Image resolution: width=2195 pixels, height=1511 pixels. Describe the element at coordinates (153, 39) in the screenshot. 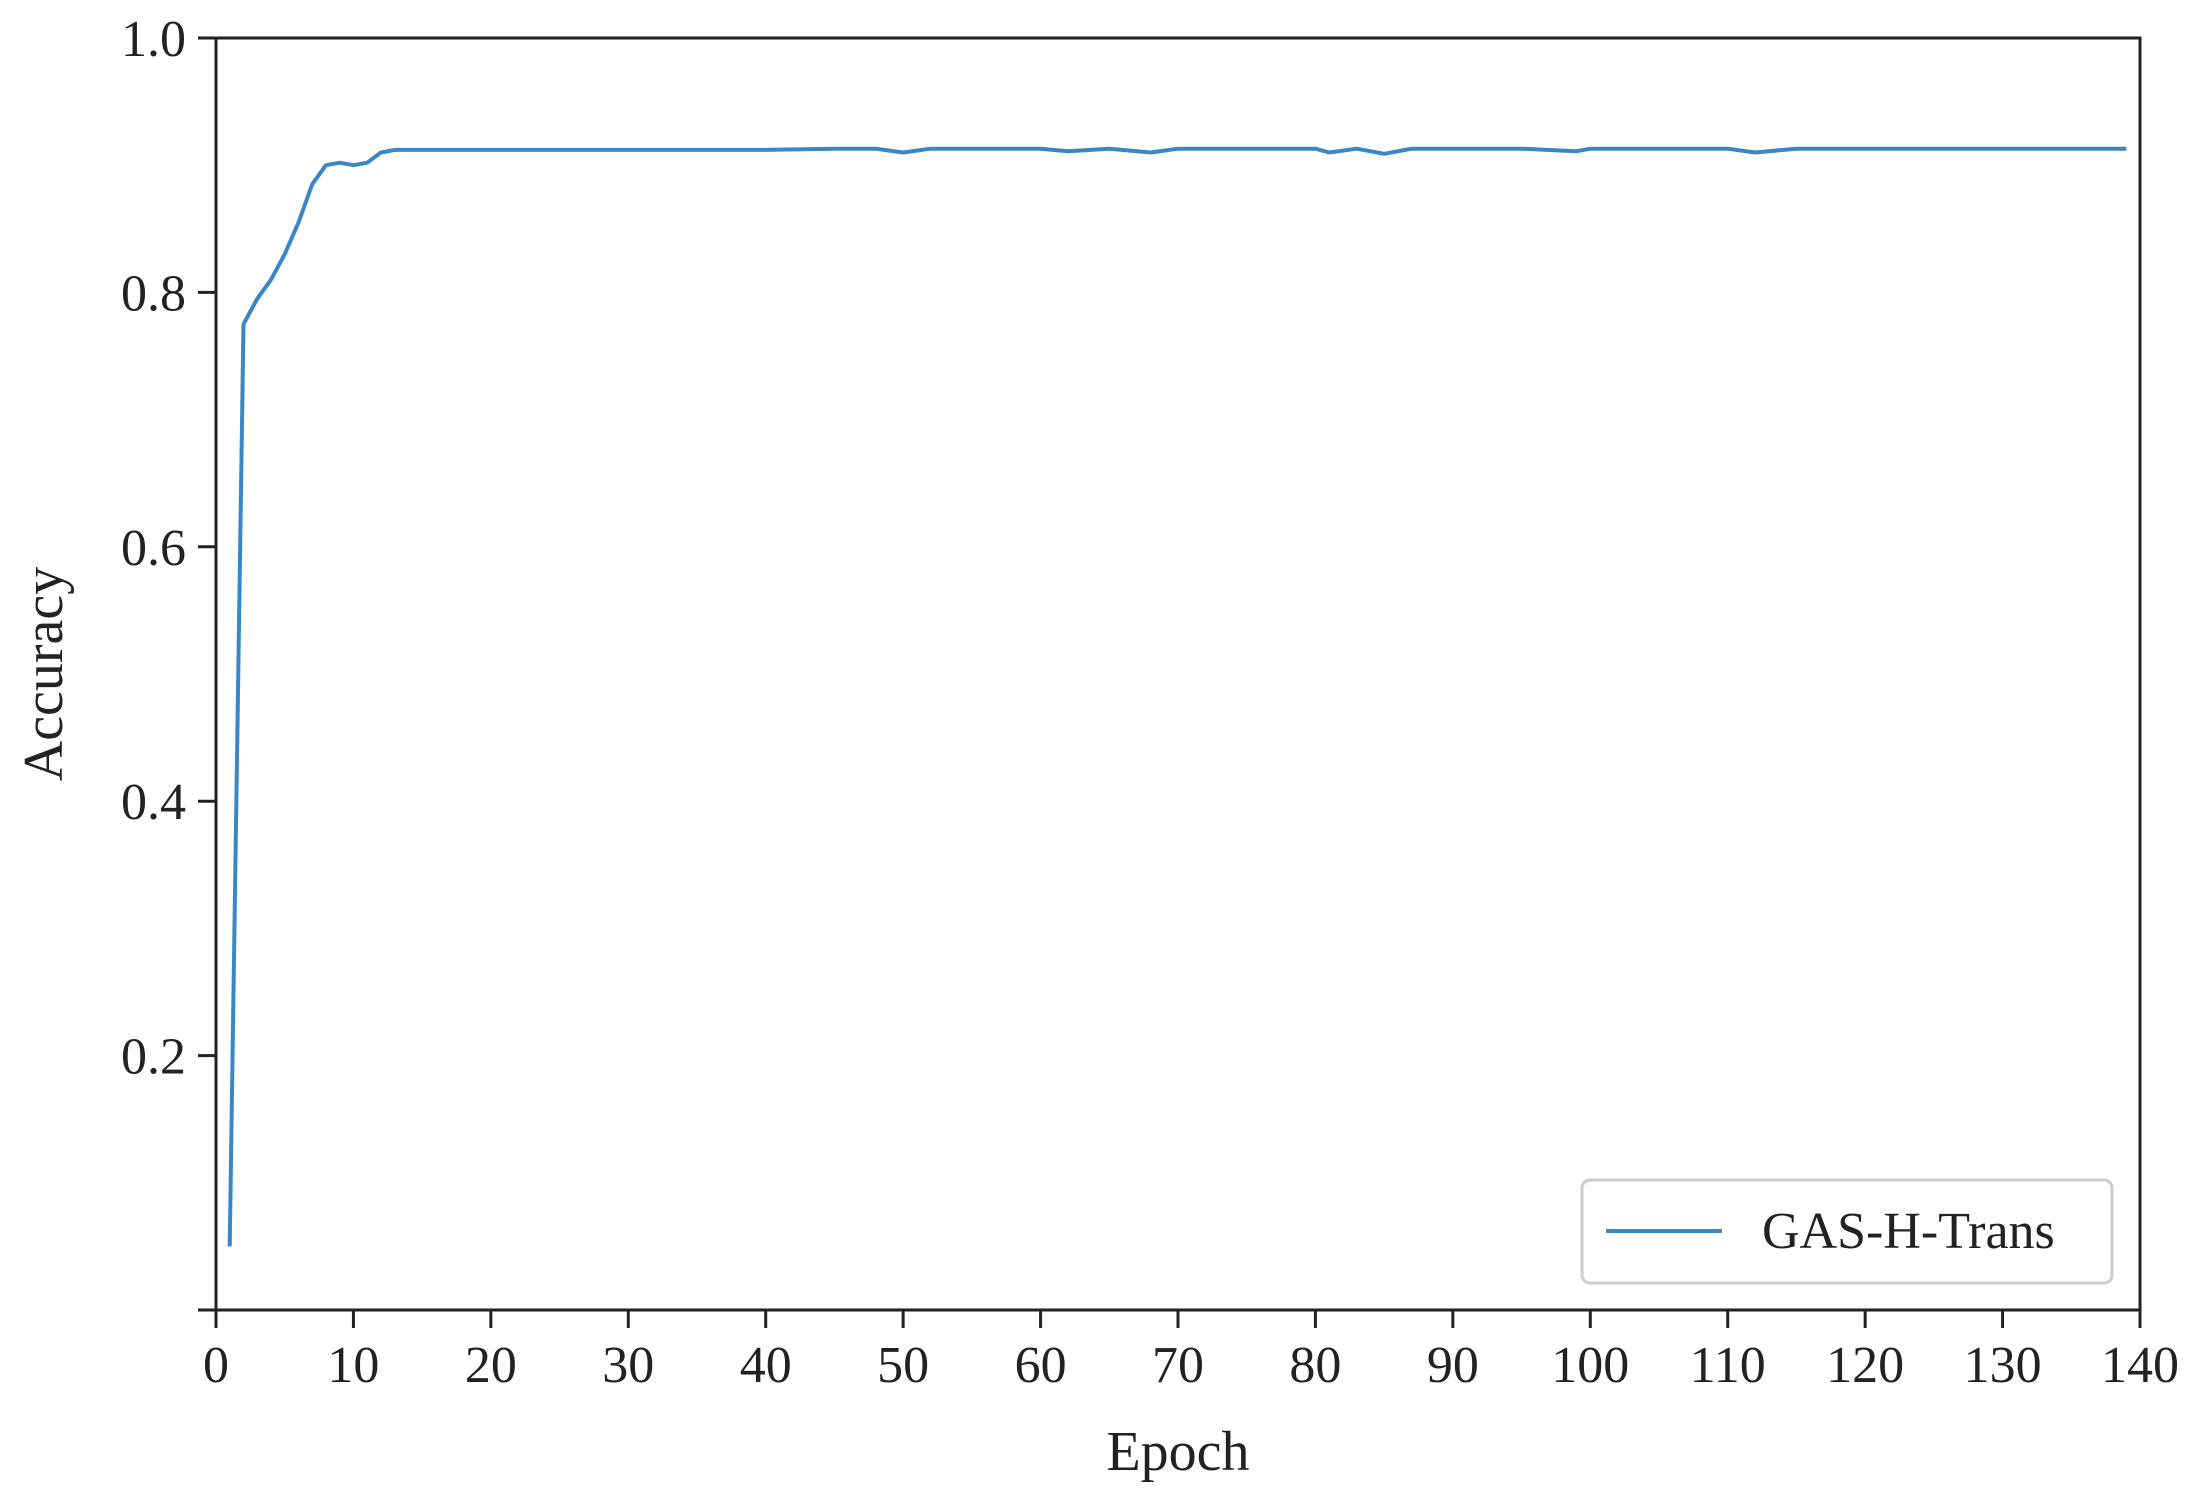

I see `y-tick-label: 1.0` at that location.